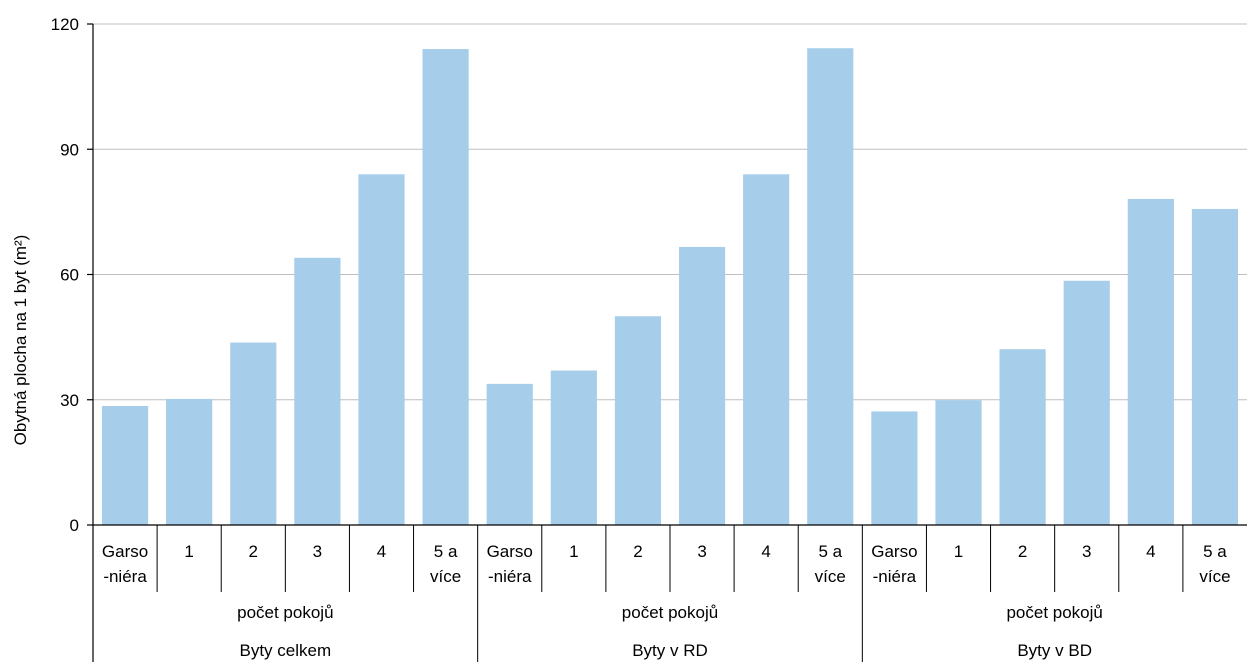 This screenshot has height=662, width=1247. What do you see at coordinates (74, 525) in the screenshot?
I see `y-tick-label: 0` at bounding box center [74, 525].